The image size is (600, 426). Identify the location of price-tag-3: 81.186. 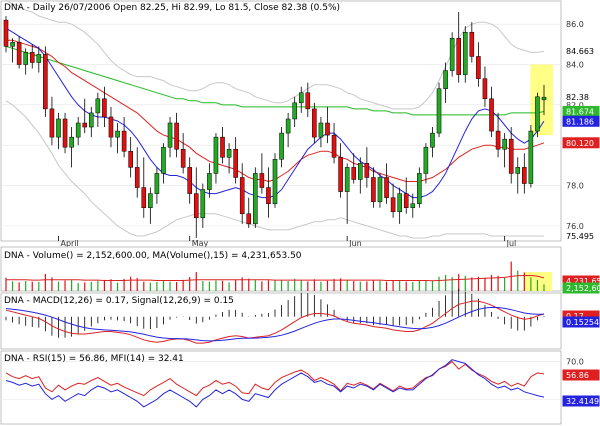
(581, 121).